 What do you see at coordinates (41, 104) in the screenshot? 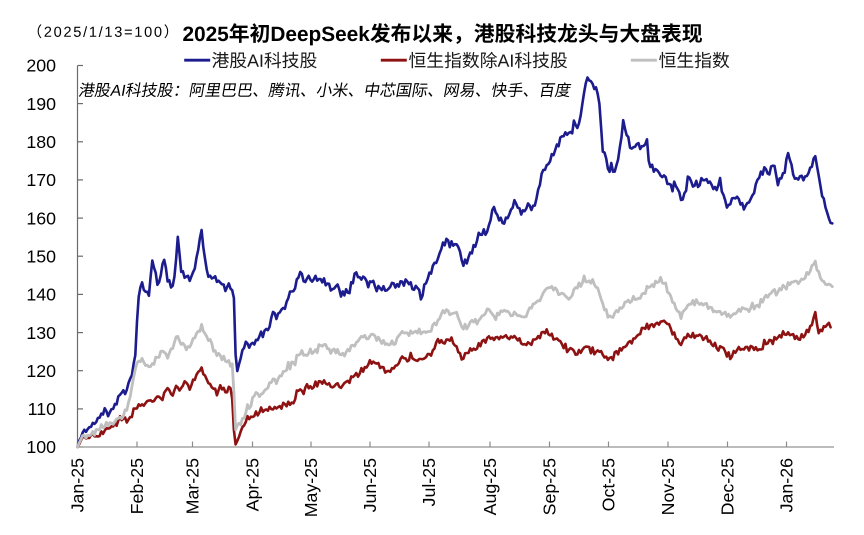
I see `svg-text: 190` at bounding box center [41, 104].